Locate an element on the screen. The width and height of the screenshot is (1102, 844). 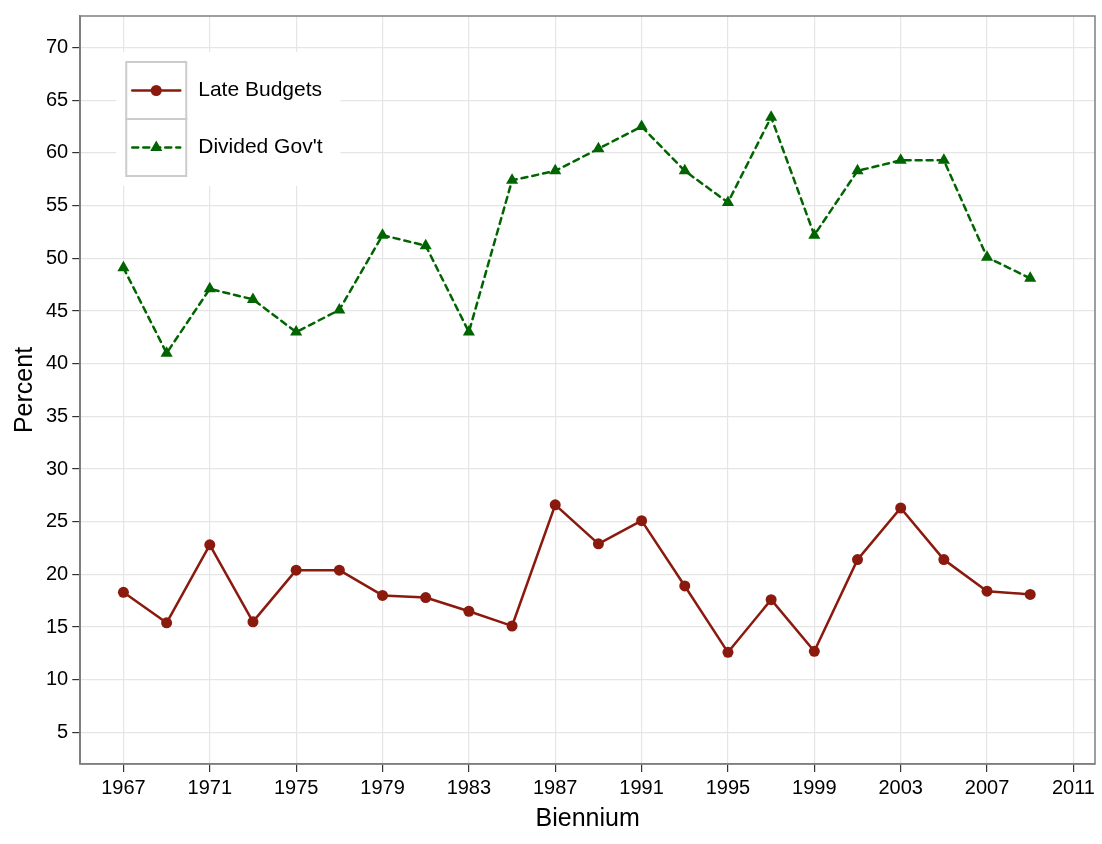
y-tick-label: 55 is located at coordinates (57, 204).